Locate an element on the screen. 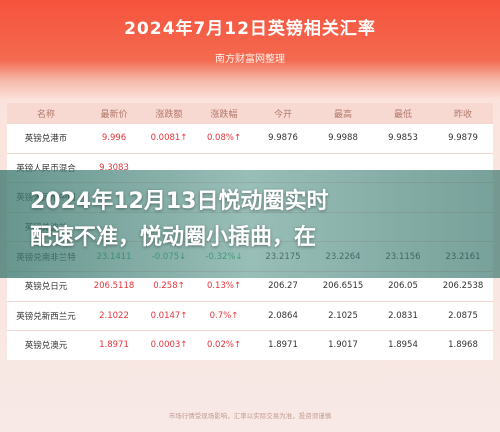  table-cell-prev: 2.0875 is located at coordinates (463, 315).